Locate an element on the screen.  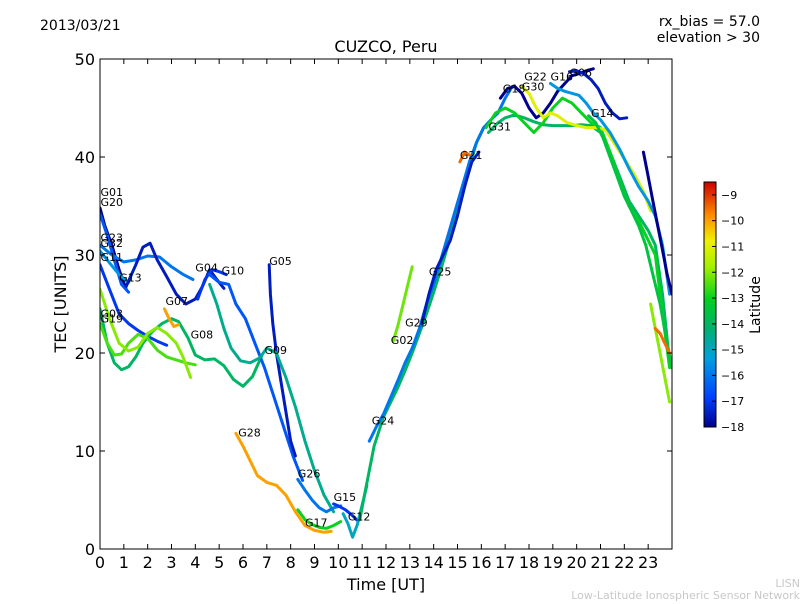
satellite-label-g02: G02 is located at coordinates (402, 340).